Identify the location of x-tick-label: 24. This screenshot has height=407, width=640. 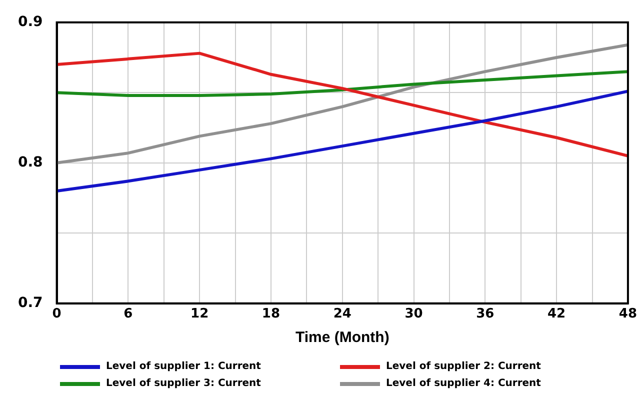
(342, 314).